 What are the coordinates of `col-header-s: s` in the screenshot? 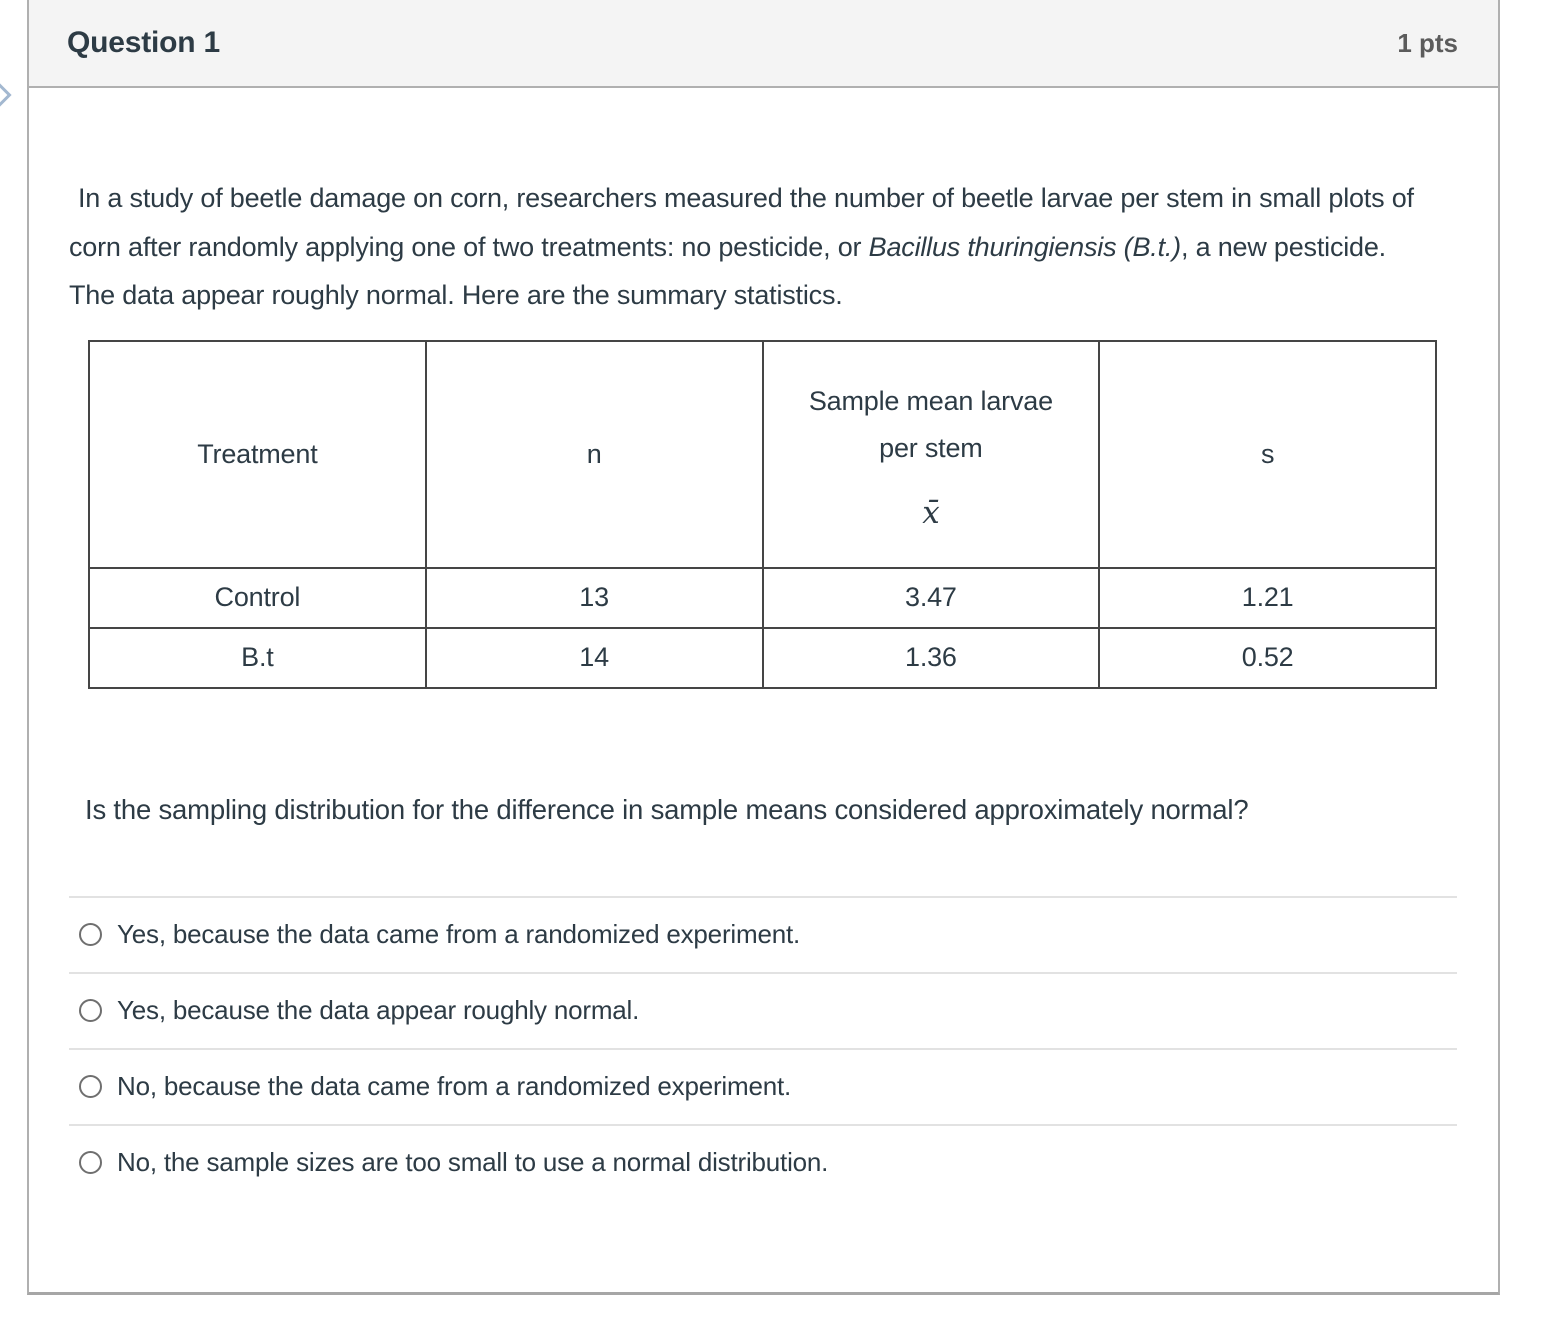 It's located at (1267, 454).